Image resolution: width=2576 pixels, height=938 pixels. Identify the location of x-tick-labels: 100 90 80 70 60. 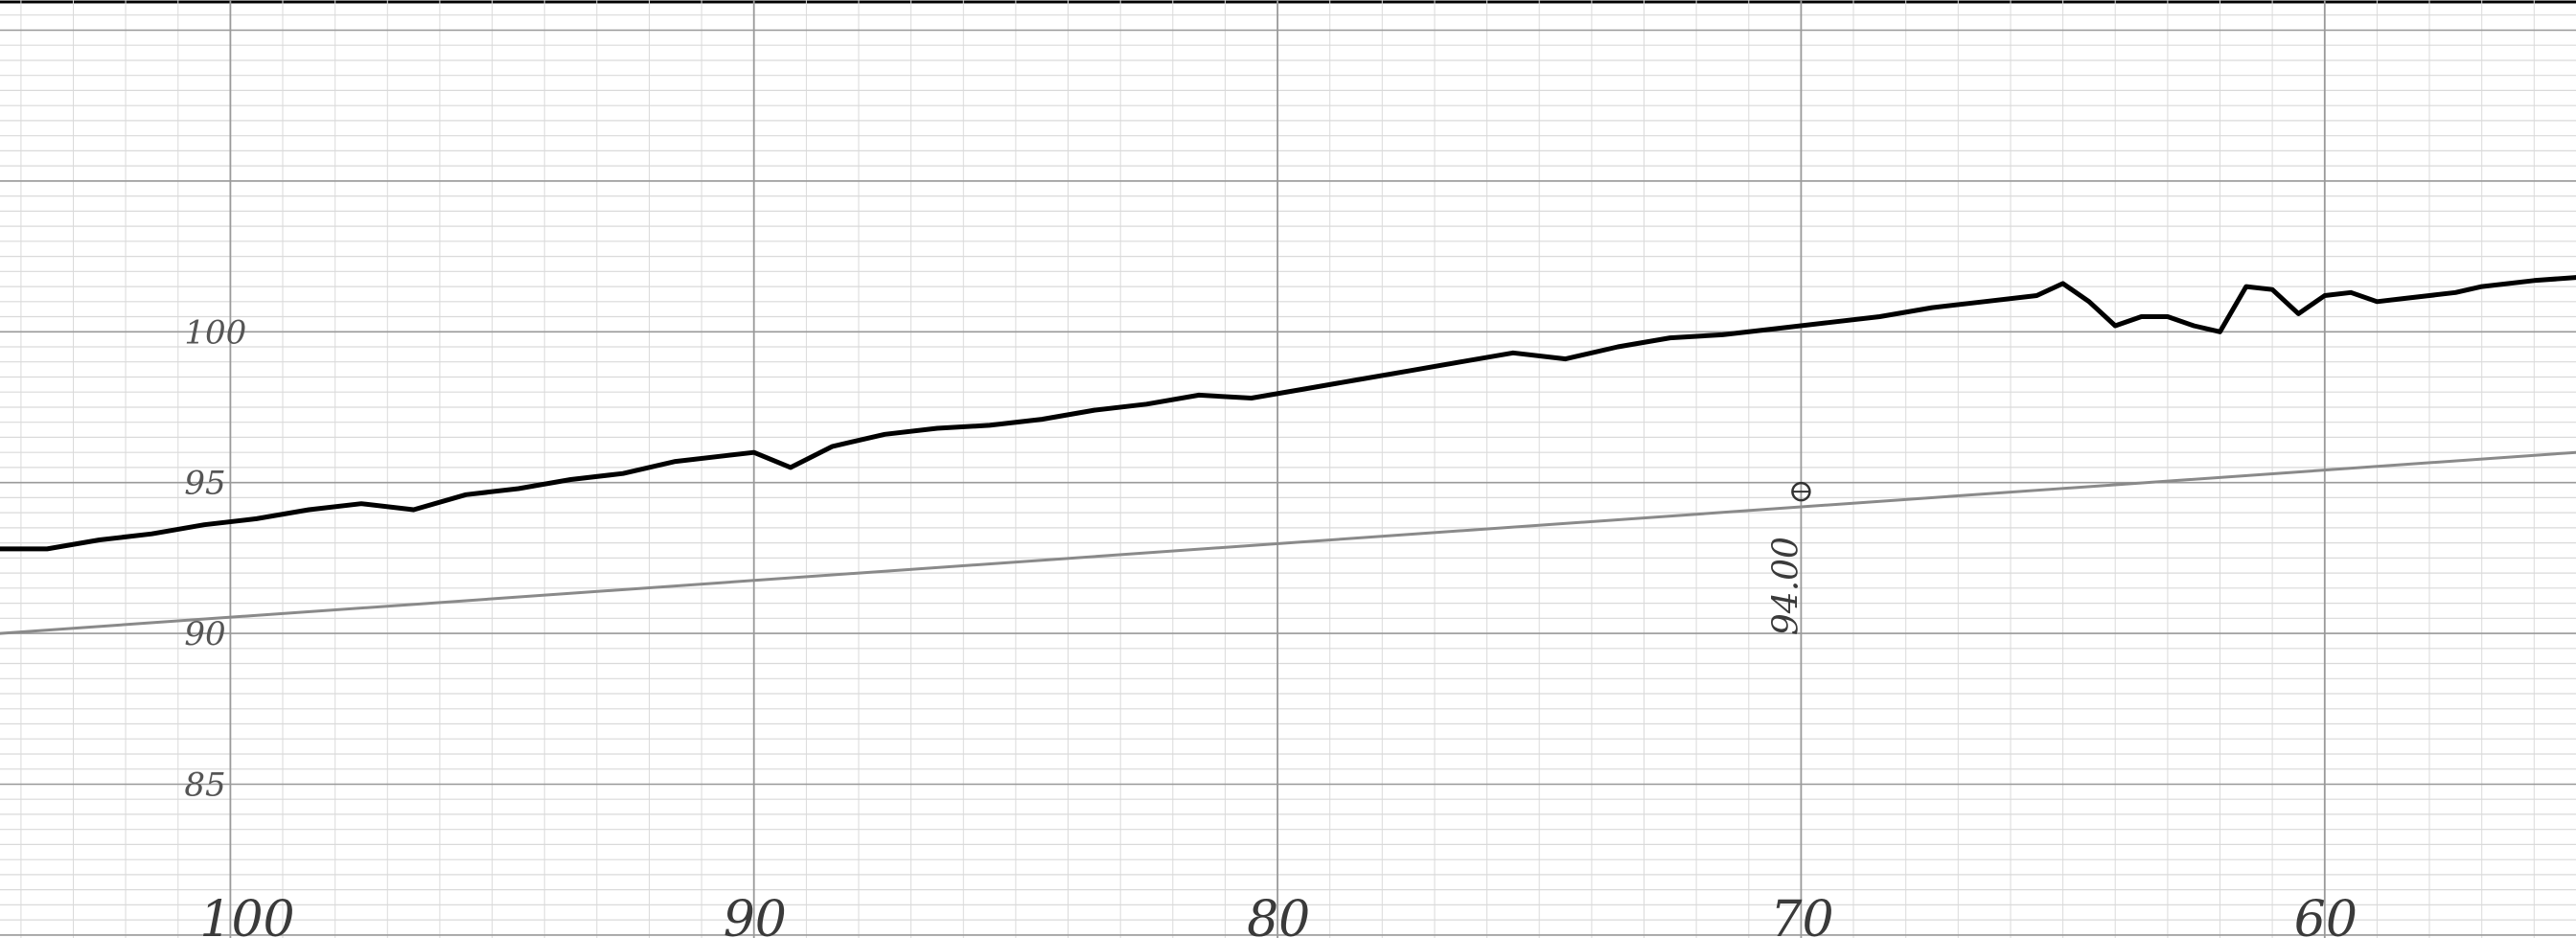
(1278, 915).